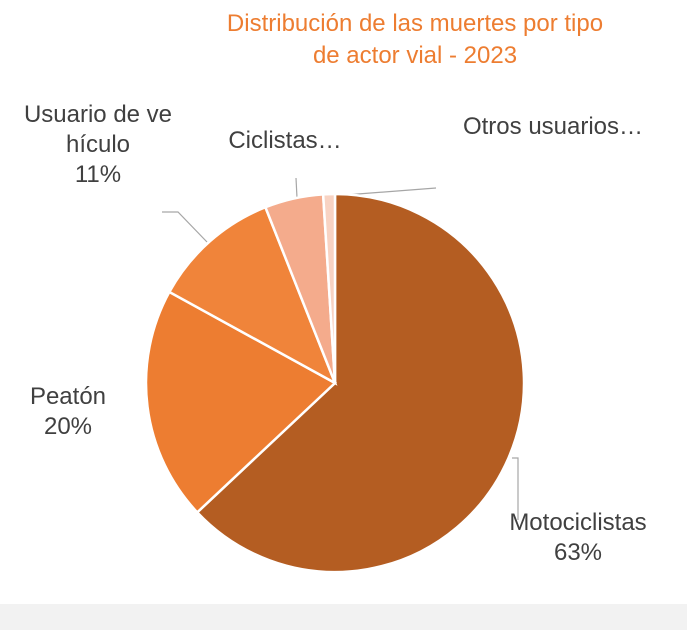 The width and height of the screenshot is (687, 630). Describe the element at coordinates (578, 552) in the screenshot. I see `value-label: 63%` at that location.